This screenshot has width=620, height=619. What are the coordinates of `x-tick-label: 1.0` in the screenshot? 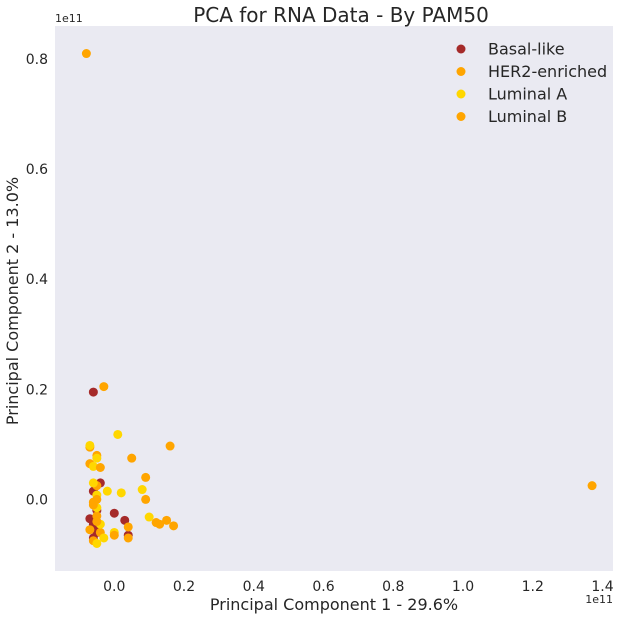 It's located at (463, 587).